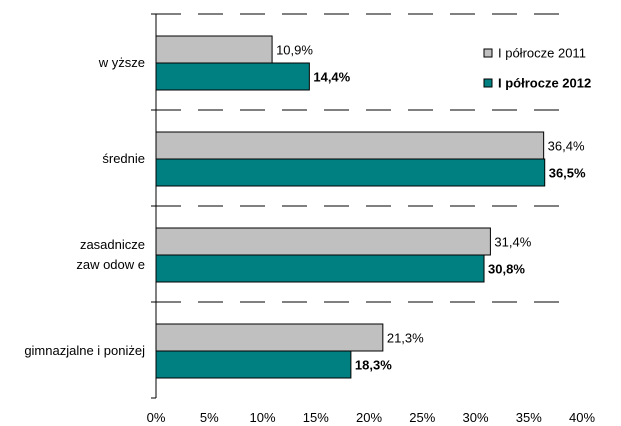  I want to click on data-label: 14,4%, so click(331, 77).